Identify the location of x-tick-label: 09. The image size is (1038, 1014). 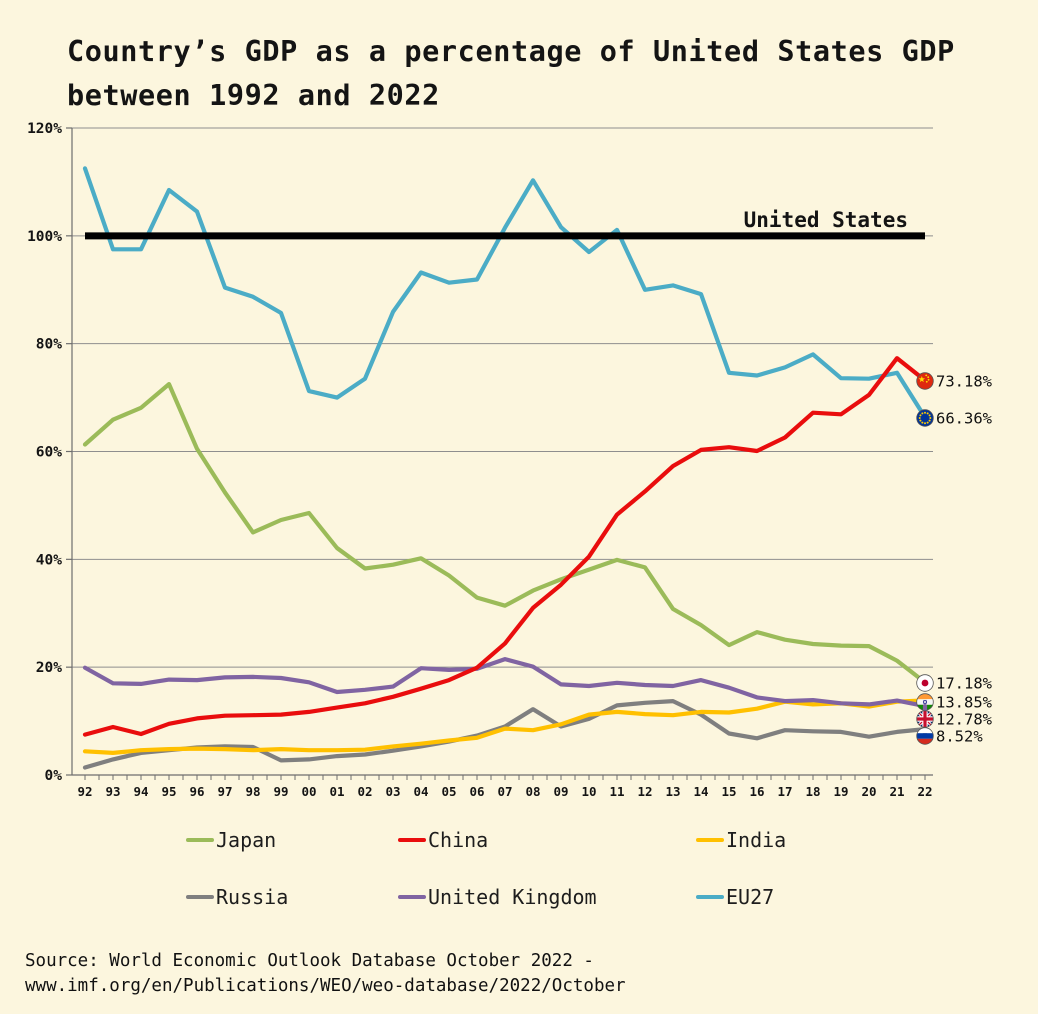
(560, 791).